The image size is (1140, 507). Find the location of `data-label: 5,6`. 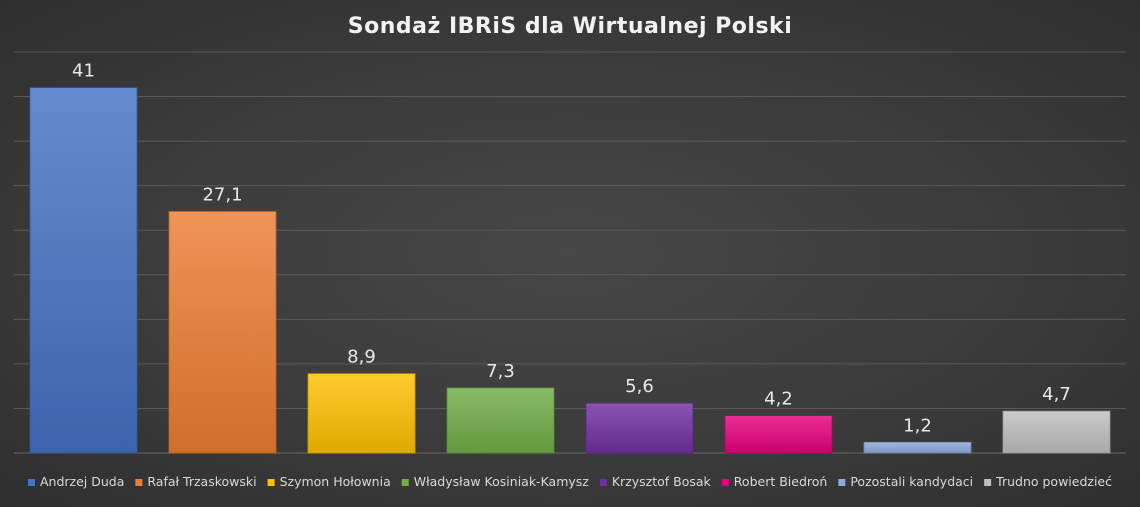

data-label: 5,6 is located at coordinates (639, 386).